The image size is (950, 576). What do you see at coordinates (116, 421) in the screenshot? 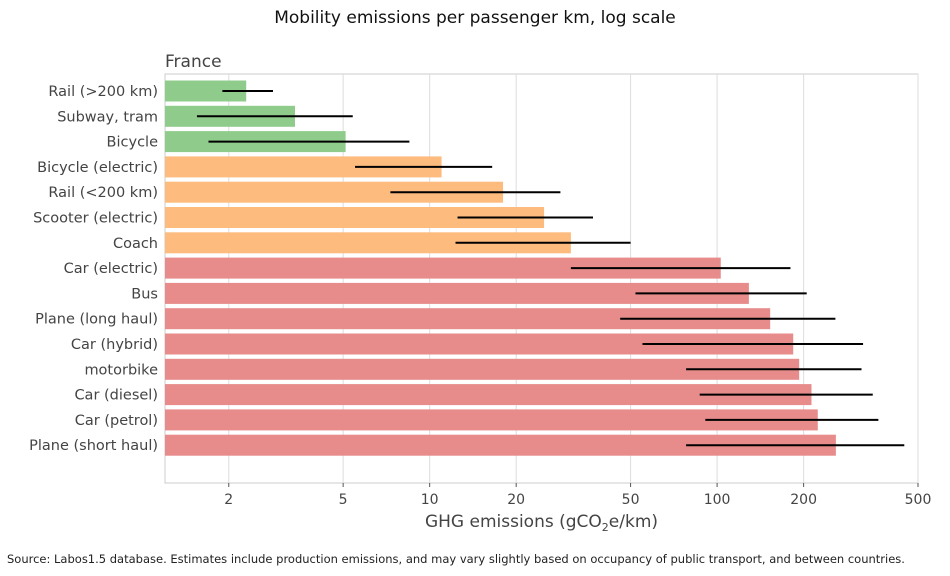
I see `y-tick-label: Car (petrol)` at bounding box center [116, 421].